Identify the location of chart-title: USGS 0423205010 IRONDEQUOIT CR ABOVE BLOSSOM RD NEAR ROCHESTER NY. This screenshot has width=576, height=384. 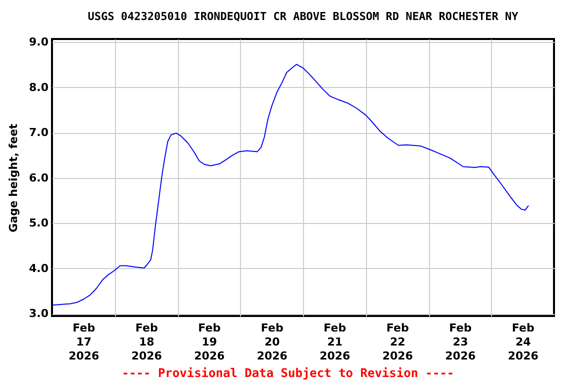
(303, 17).